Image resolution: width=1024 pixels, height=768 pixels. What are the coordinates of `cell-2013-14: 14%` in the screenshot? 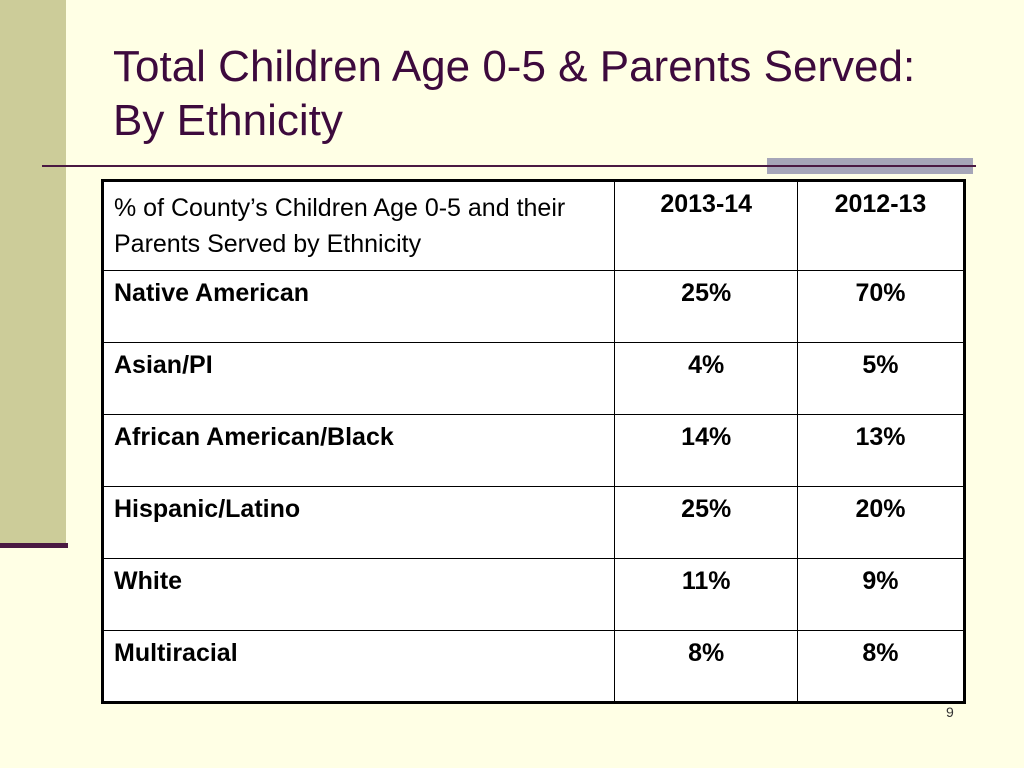 It's located at (706, 450).